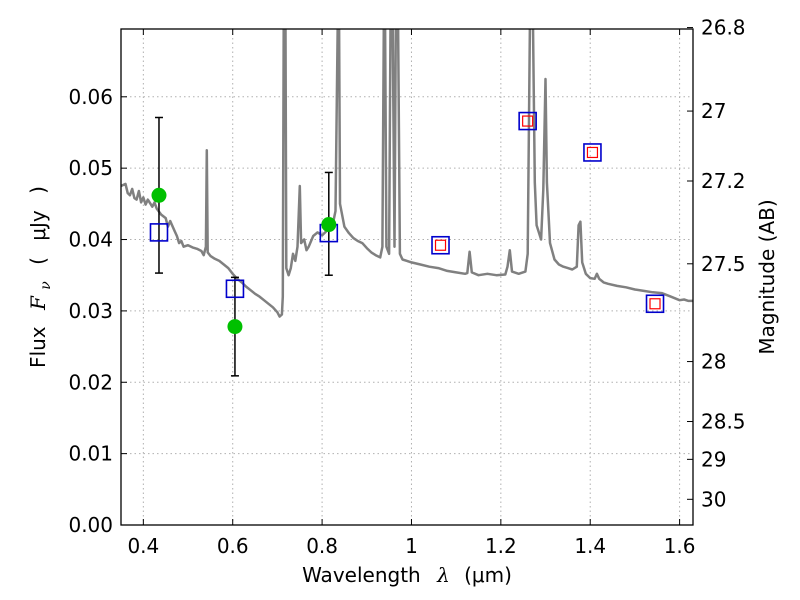 The height and width of the screenshot is (600, 800). I want to click on y2-tick-label: 27.5, so click(723, 264).